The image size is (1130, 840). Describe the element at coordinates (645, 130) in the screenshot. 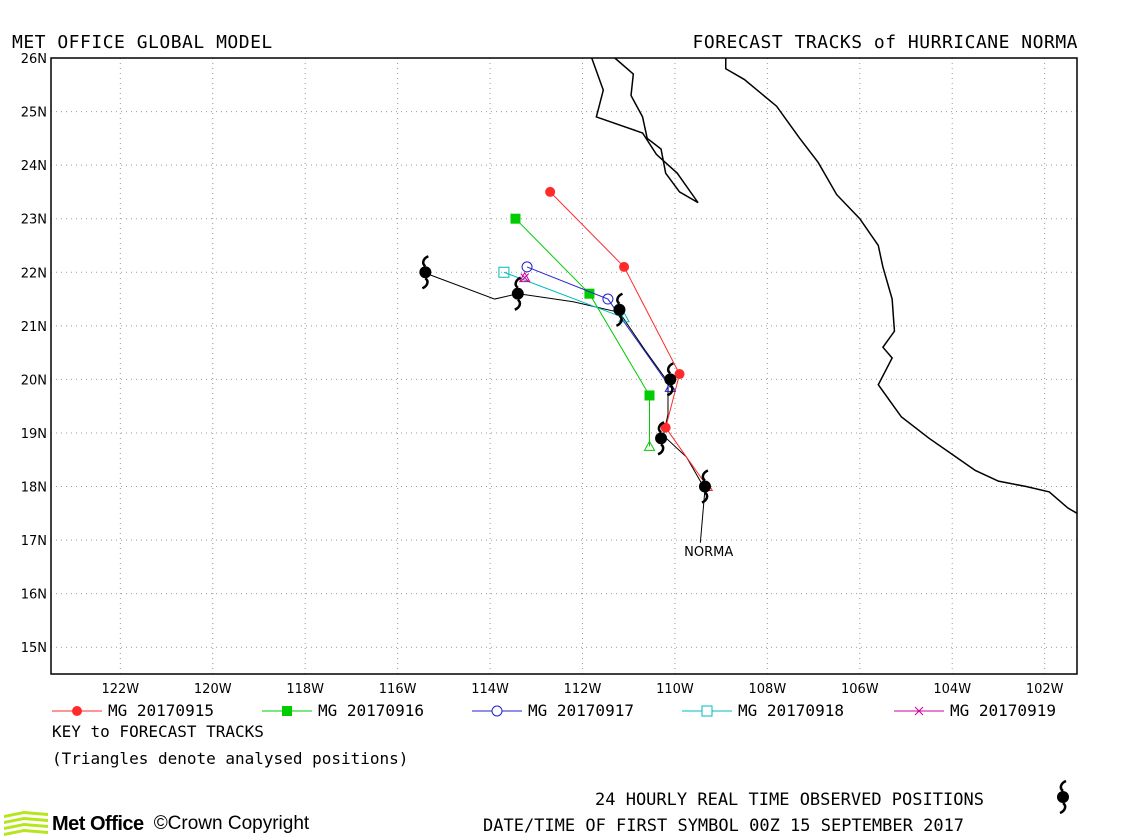

I see `coastline` at that location.